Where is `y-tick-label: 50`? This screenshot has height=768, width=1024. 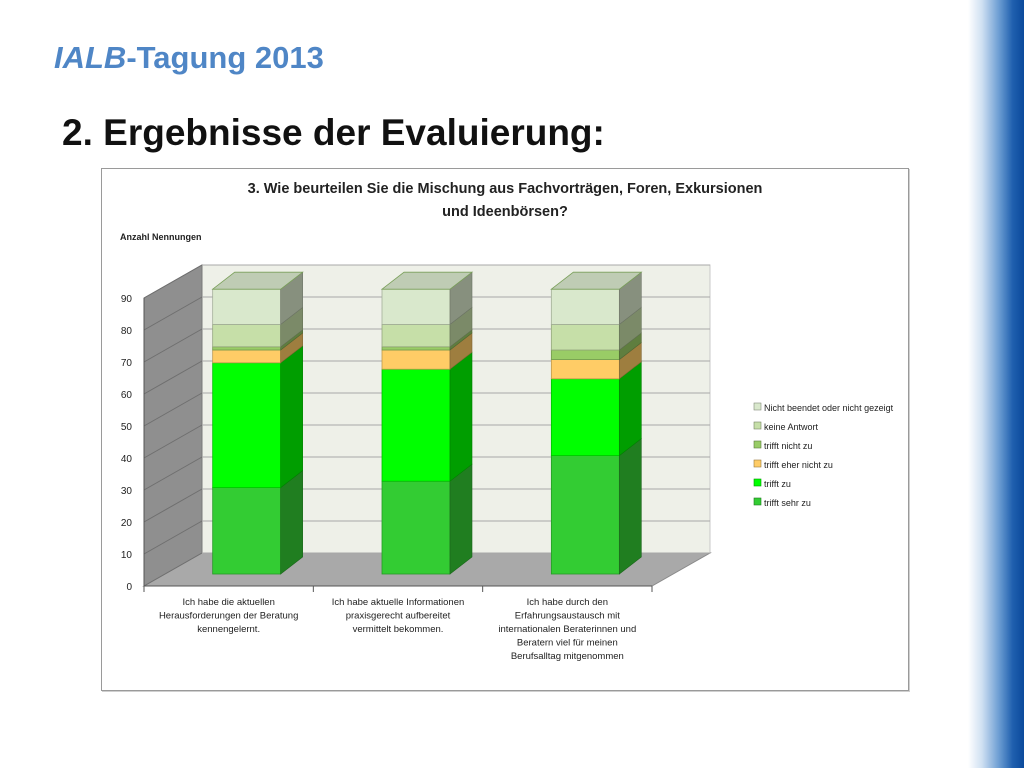 y-tick-label: 50 is located at coordinates (127, 427).